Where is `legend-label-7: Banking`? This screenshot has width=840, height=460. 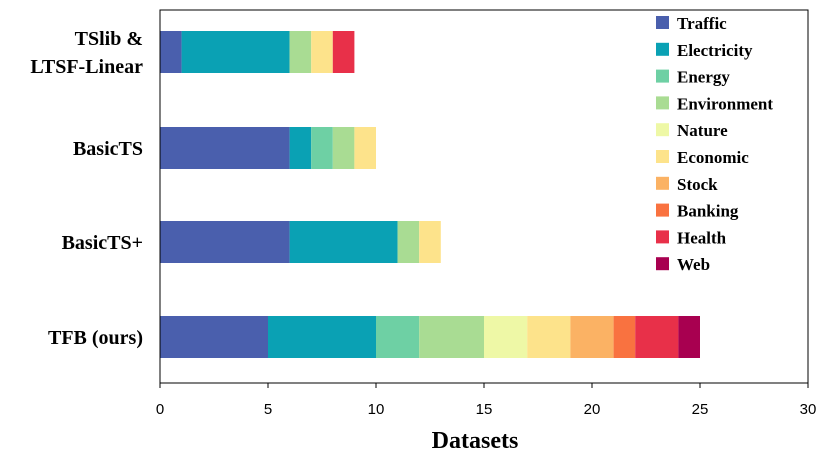
legend-label-7: Banking is located at coordinates (708, 211).